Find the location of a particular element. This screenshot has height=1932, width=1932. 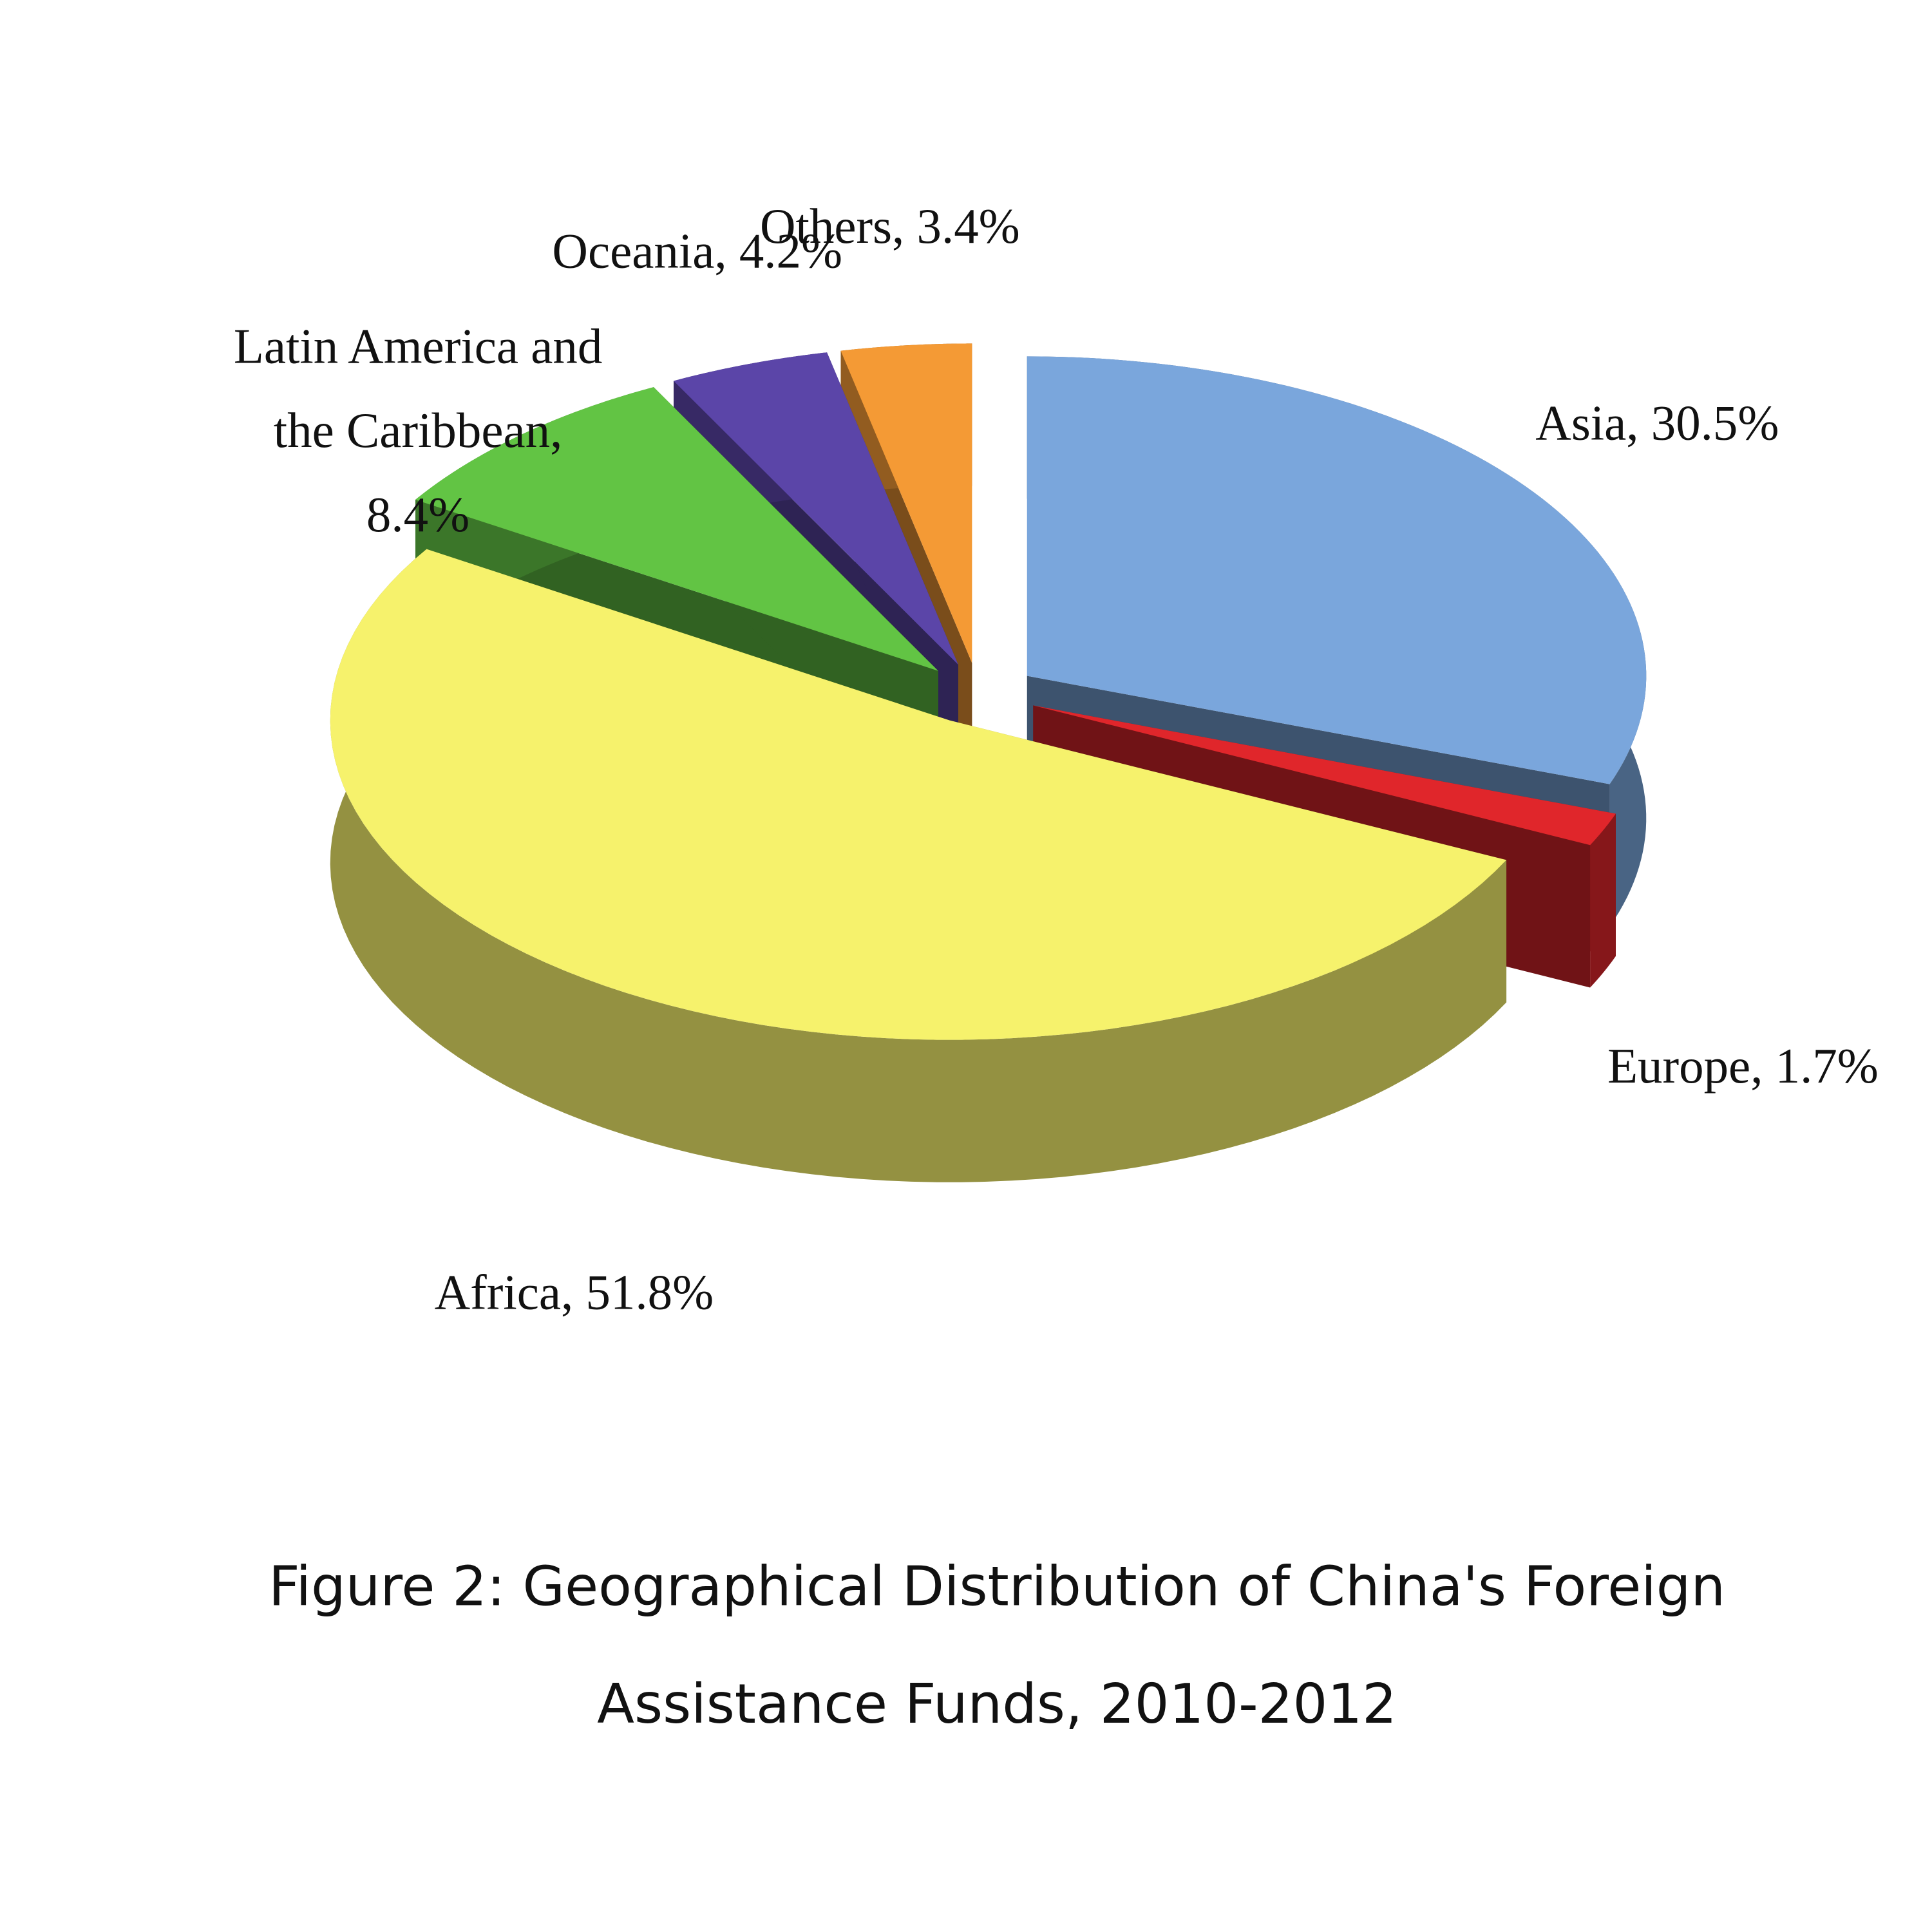

data-label: Asia, 30.5% is located at coordinates (1657, 422).